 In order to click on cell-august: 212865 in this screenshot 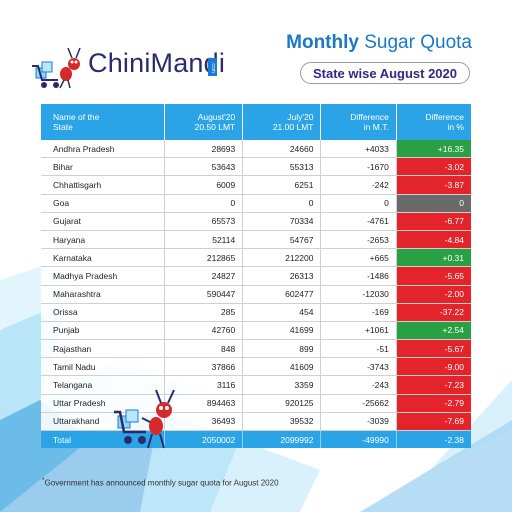, I will do `click(204, 258)`.